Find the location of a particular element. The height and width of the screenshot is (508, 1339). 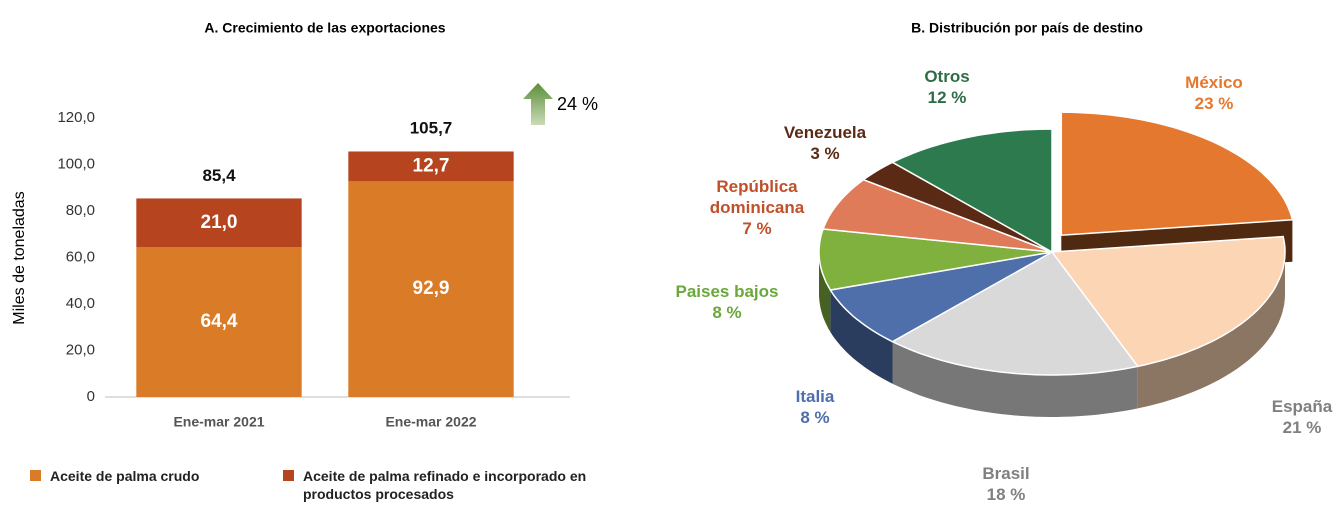

slice-label: España 21 % is located at coordinates (1298, 417).